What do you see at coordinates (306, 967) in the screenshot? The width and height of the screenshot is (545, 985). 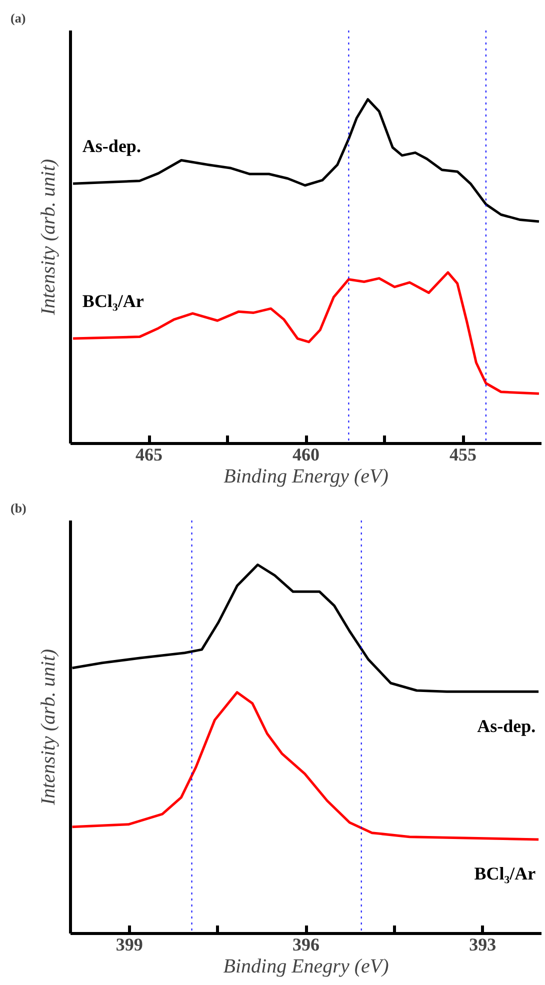 I see `x-axis-title: Binding Enegry (eV)` at bounding box center [306, 967].